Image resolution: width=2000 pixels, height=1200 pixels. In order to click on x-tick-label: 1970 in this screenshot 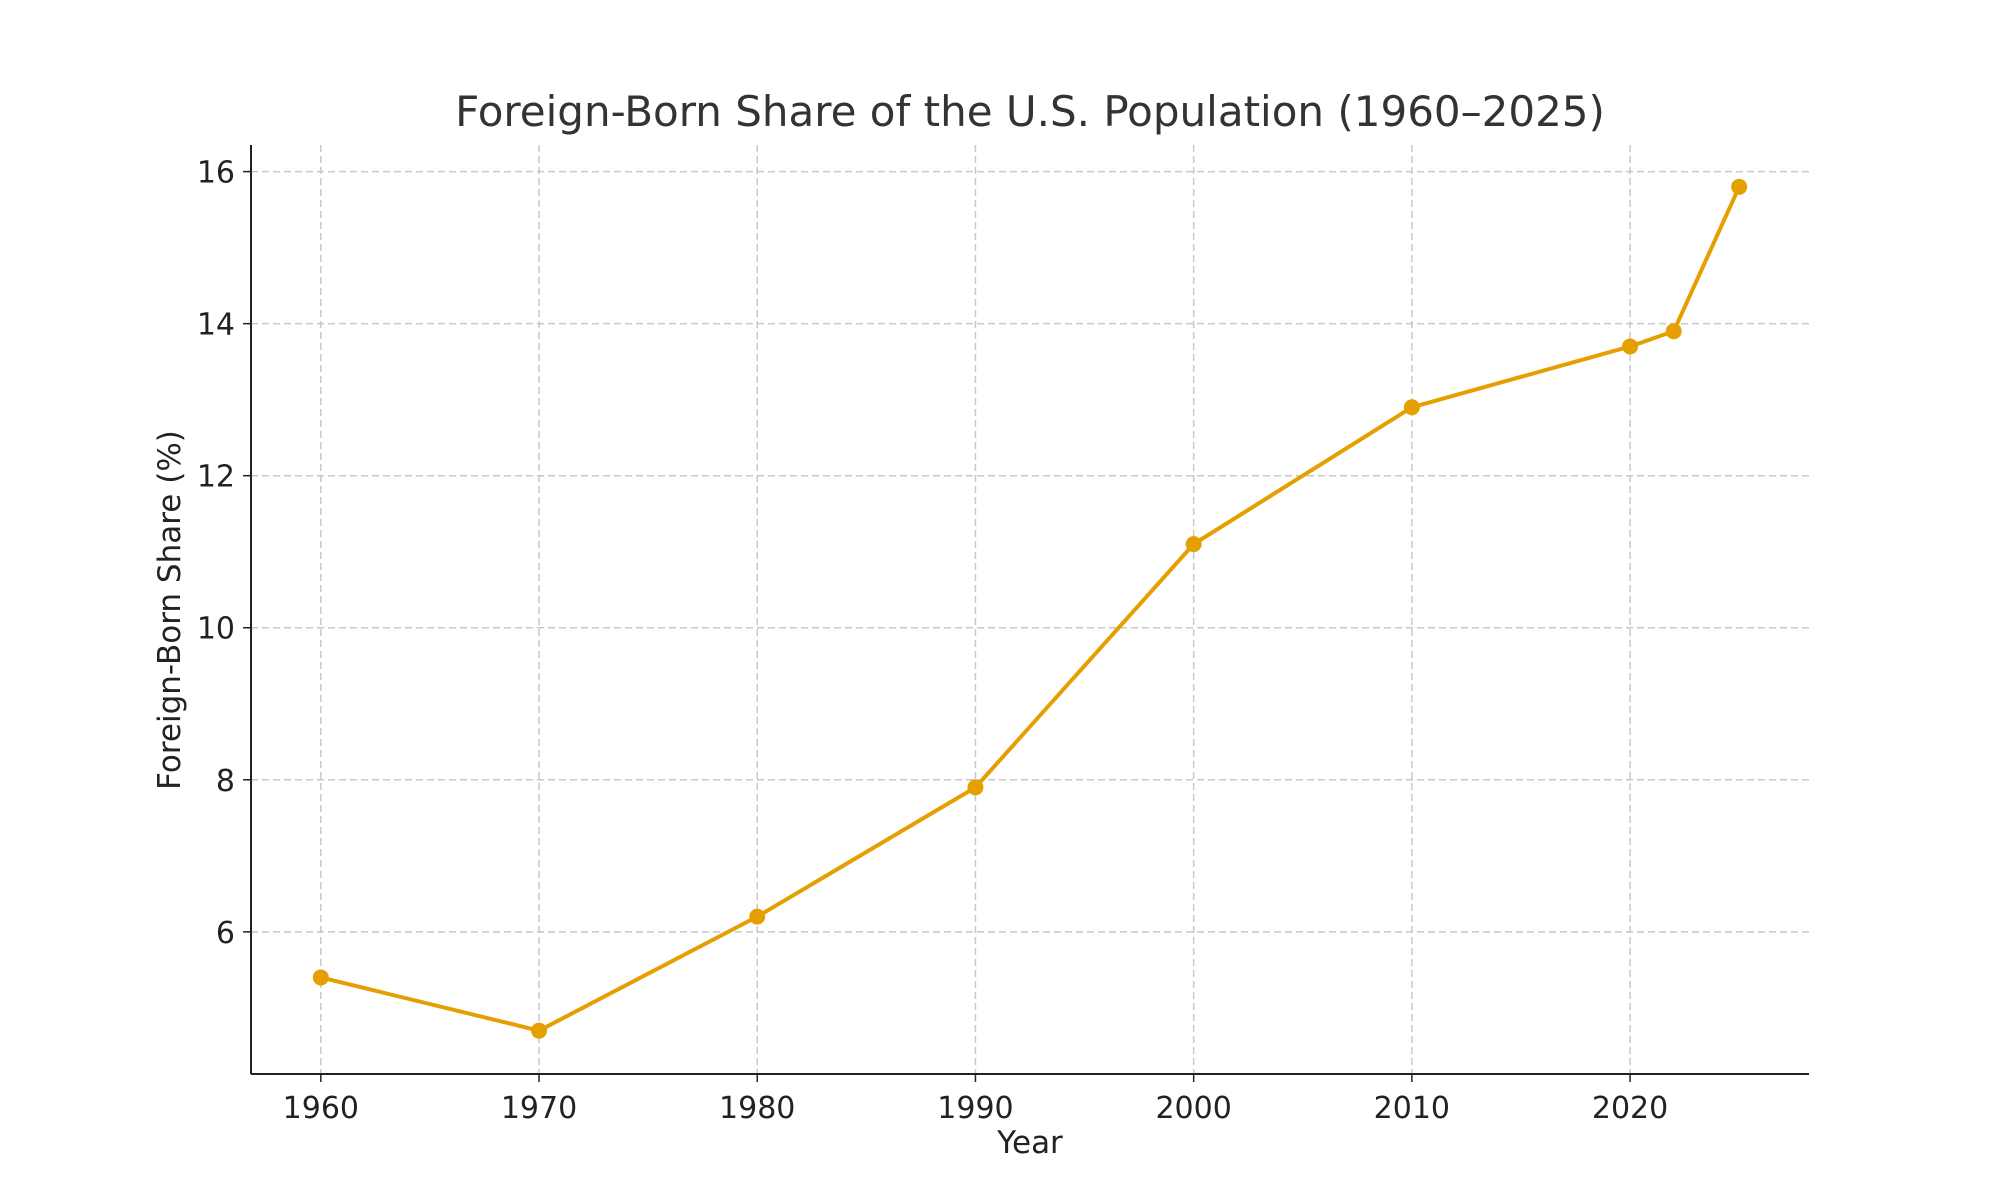, I will do `click(539, 1108)`.